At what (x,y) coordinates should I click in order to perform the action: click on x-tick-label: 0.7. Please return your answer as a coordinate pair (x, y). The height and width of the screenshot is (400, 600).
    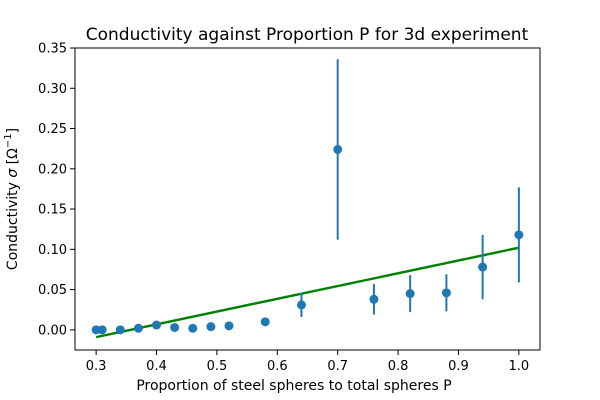
    Looking at the image, I should click on (337, 366).